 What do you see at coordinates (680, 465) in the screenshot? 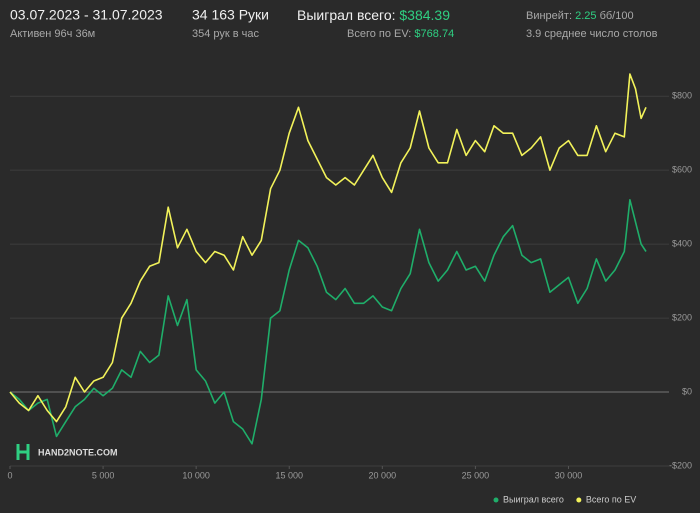
I see `y-tick-label: -$200` at bounding box center [680, 465].